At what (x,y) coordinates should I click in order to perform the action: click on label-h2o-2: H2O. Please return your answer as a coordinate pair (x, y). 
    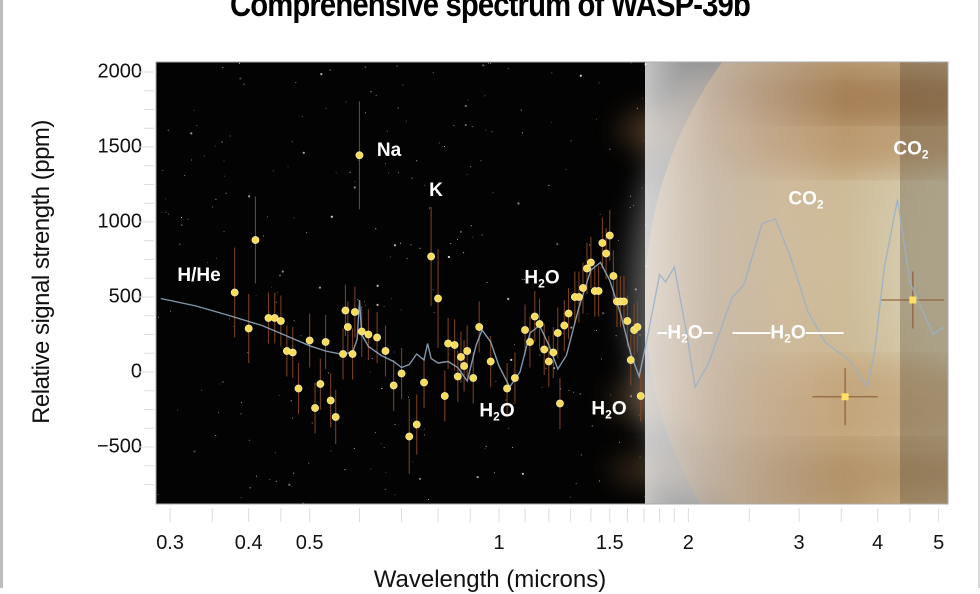
    Looking at the image, I should click on (497, 412).